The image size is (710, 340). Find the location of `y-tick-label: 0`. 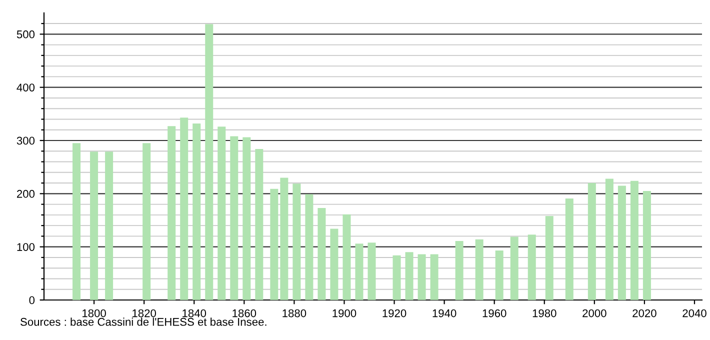

y-tick-label: 0 is located at coordinates (32, 300).